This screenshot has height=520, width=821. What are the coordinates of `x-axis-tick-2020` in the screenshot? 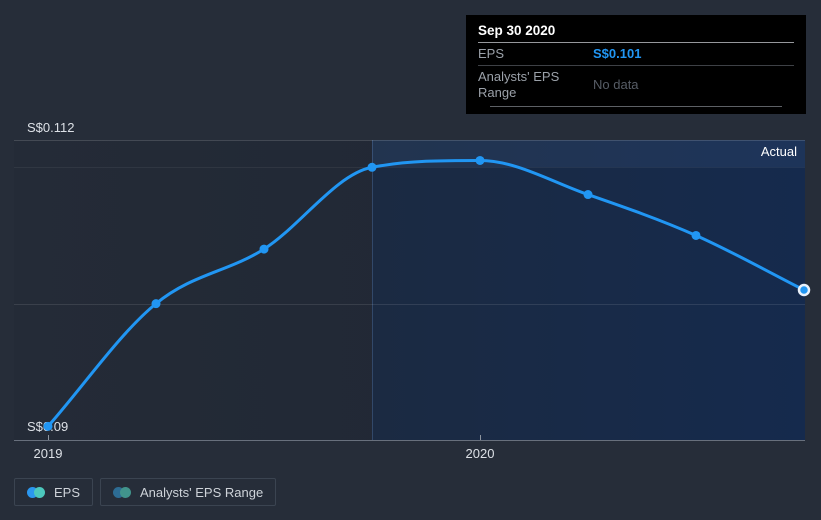 It's located at (480, 437).